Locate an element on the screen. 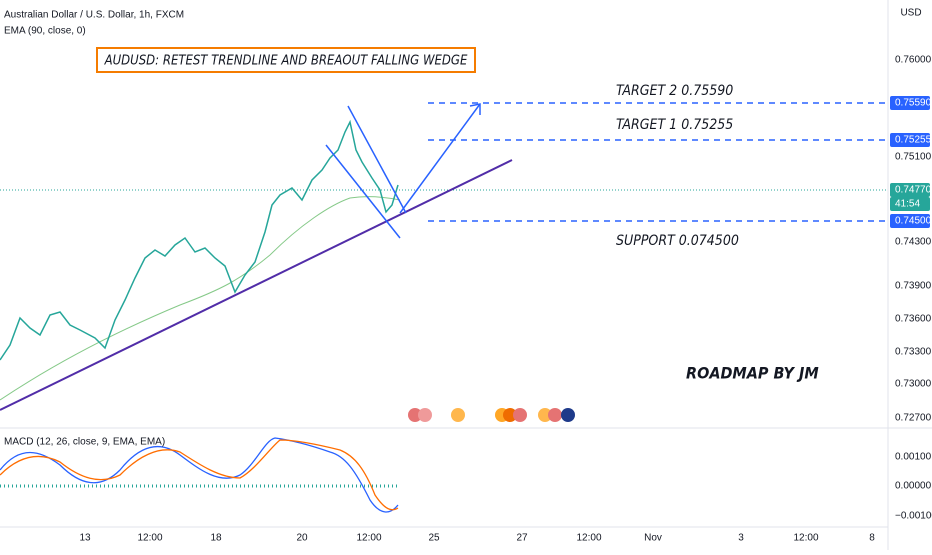  time-label: 27 is located at coordinates (522, 538).